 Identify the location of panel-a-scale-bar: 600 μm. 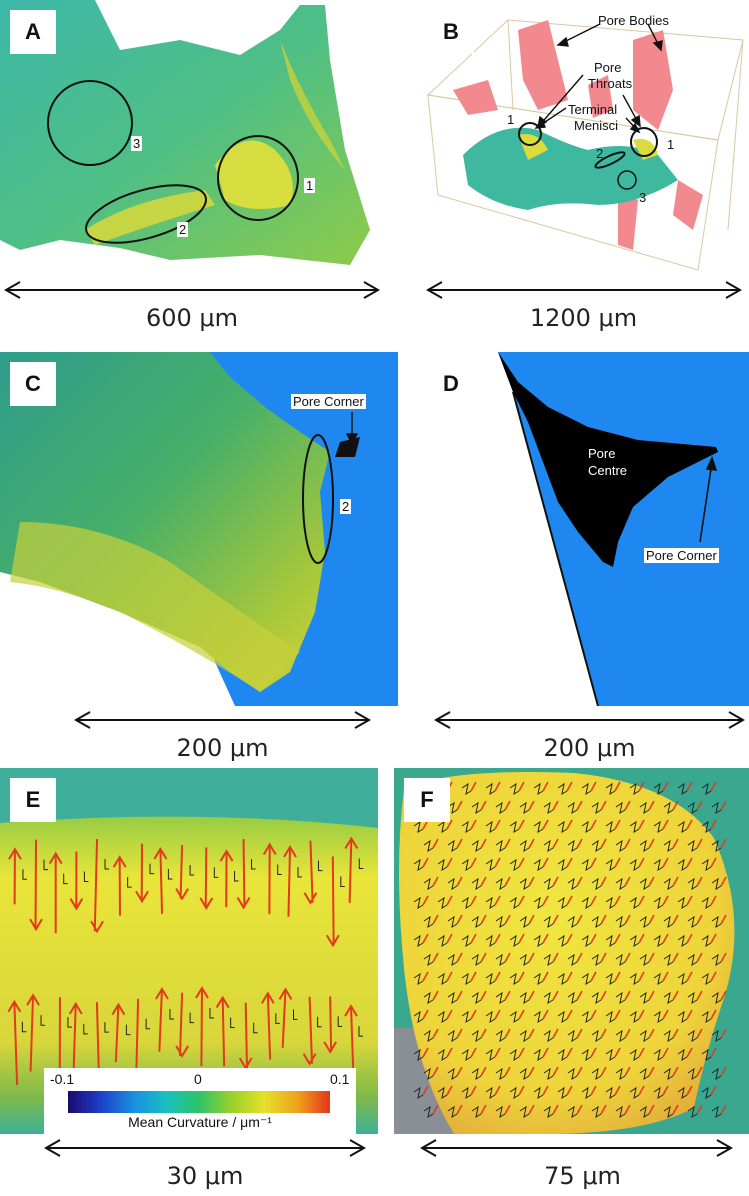
(192, 308).